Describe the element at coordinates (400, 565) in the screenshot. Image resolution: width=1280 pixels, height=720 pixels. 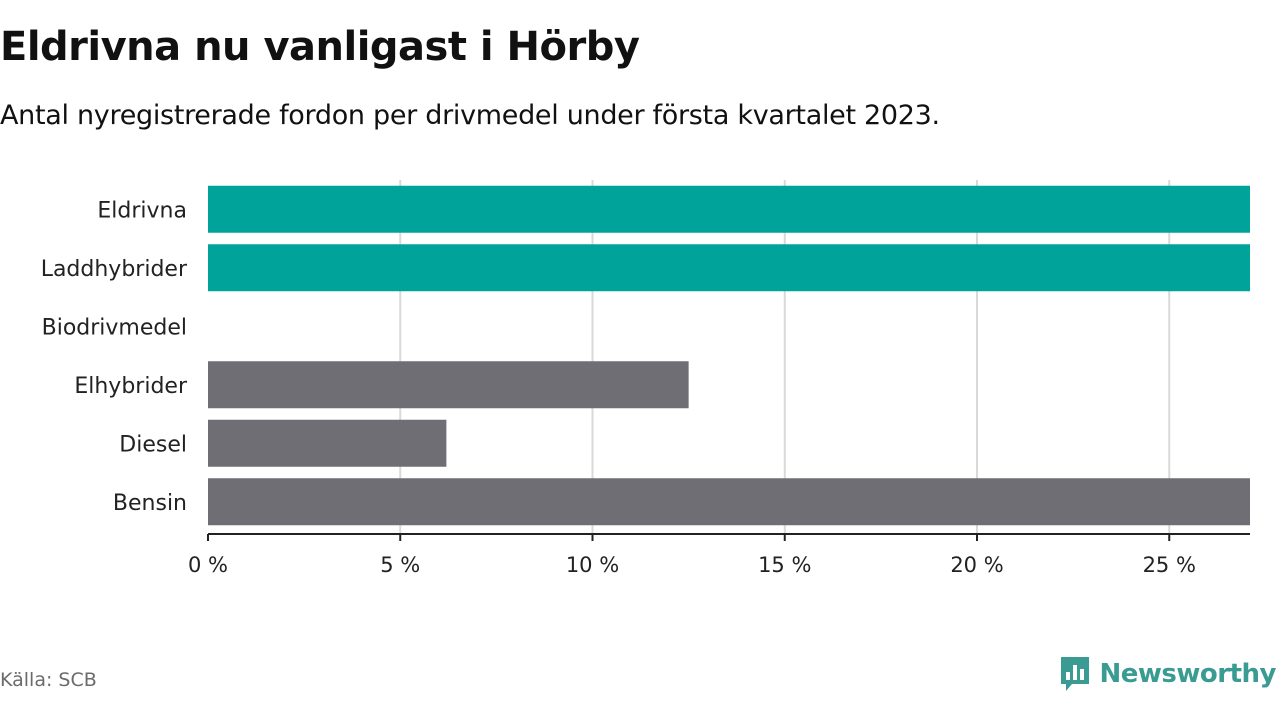
I see `x-tick-label-1: 5 %` at that location.